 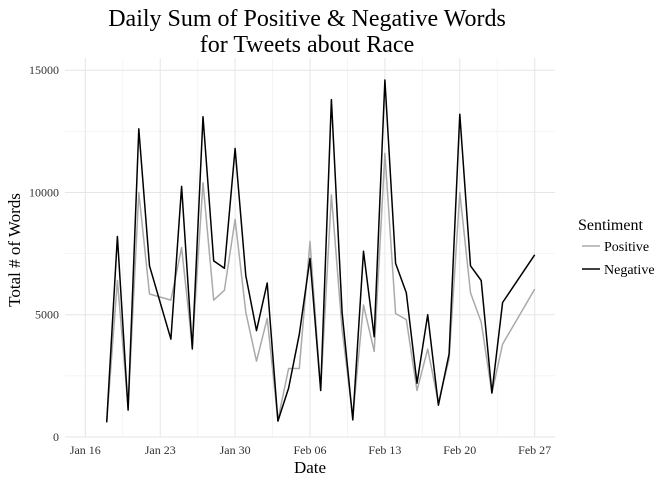 What do you see at coordinates (629, 270) in the screenshot?
I see `legend-label-negative: Negative` at bounding box center [629, 270].